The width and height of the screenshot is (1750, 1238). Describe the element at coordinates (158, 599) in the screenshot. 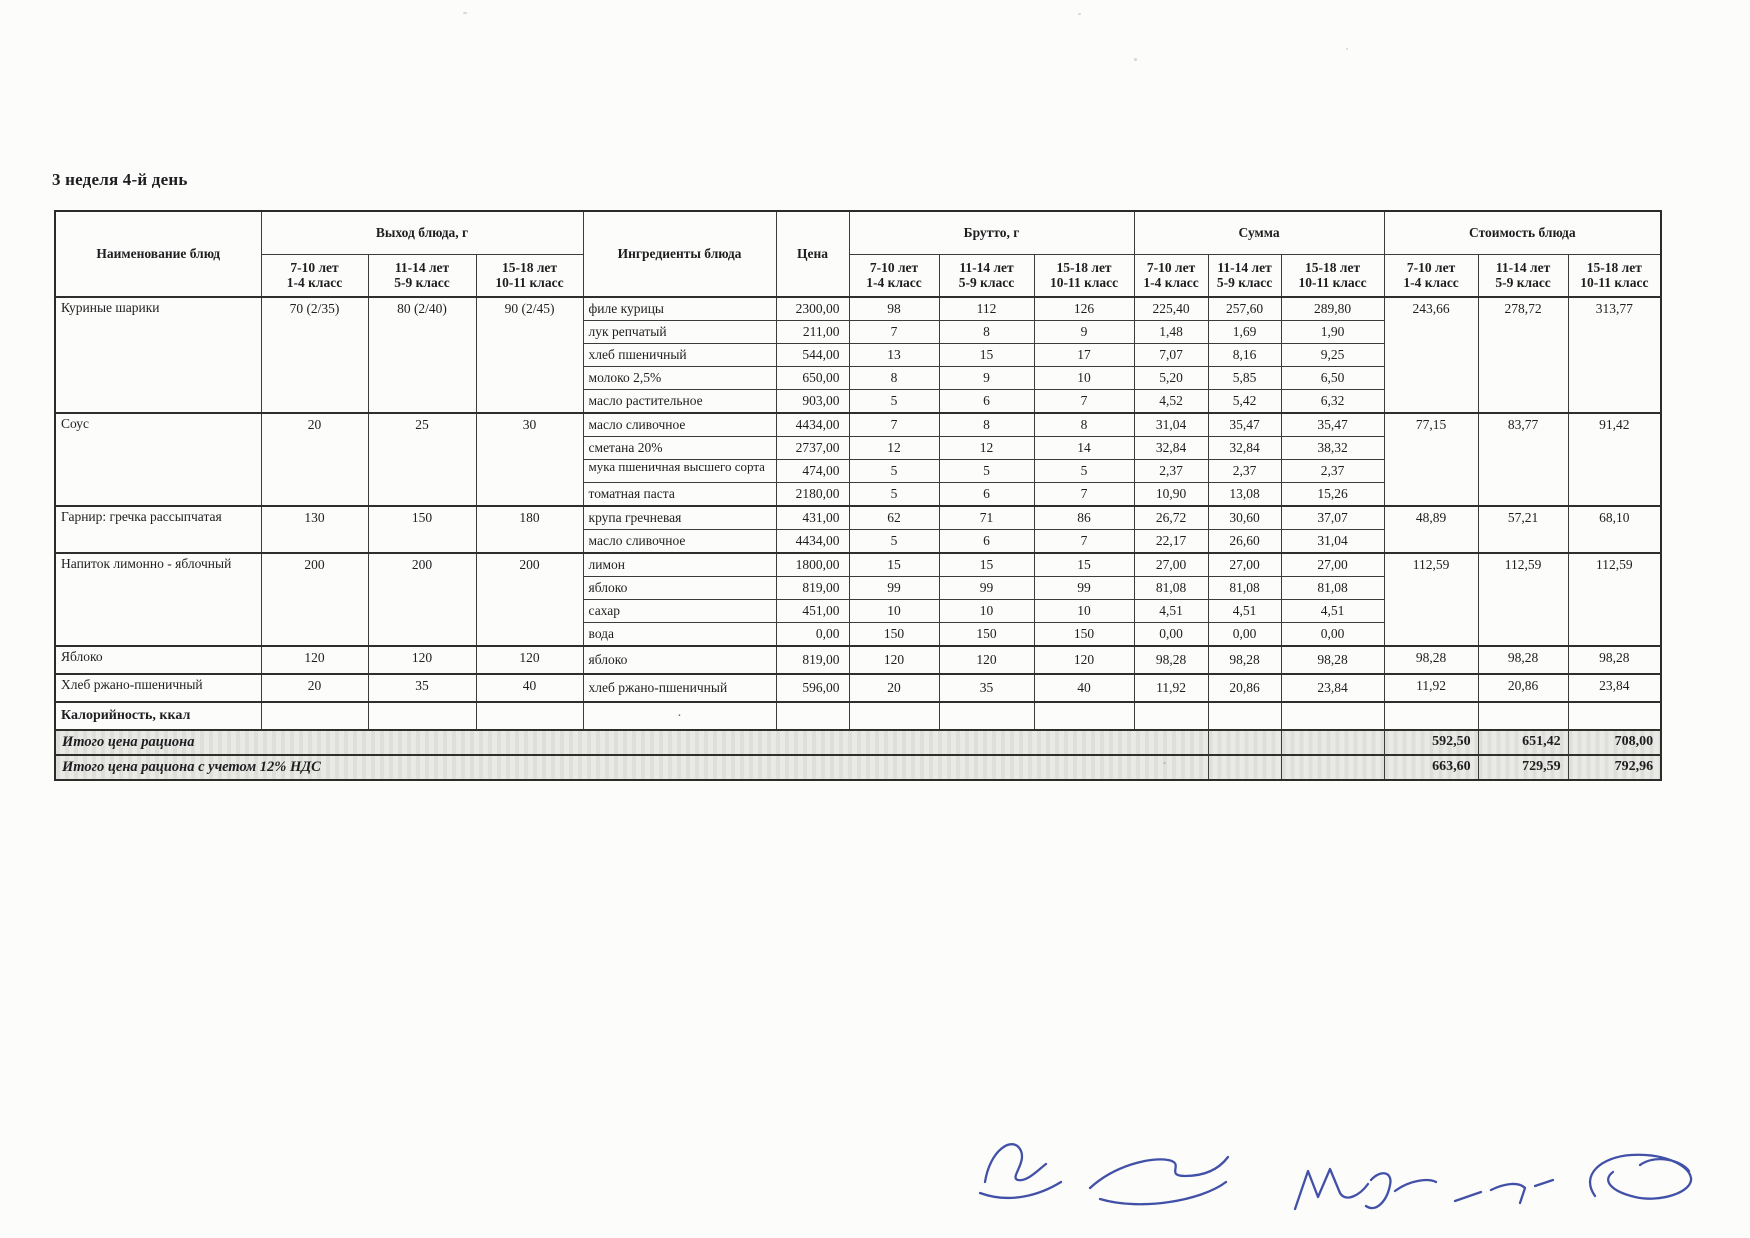

I see `dish-name: Напиток лимонно - яблочный` at that location.